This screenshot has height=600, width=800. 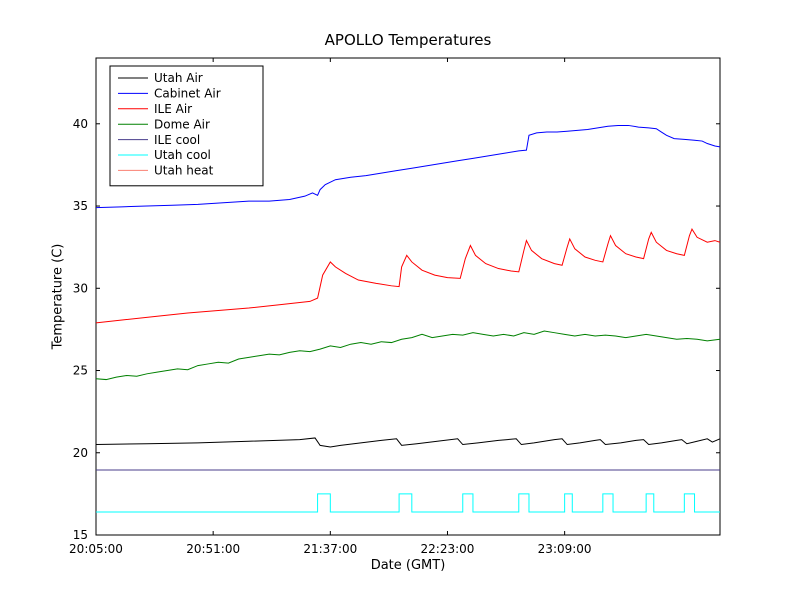 What do you see at coordinates (408, 503) in the screenshot?
I see `series-utah-cool` at bounding box center [408, 503].